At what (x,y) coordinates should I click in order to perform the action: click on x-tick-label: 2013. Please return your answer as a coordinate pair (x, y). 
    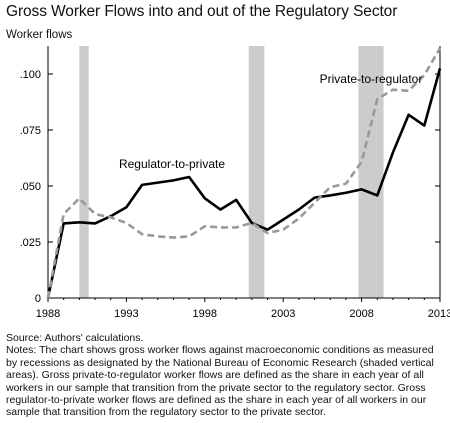
    Looking at the image, I should click on (439, 314).